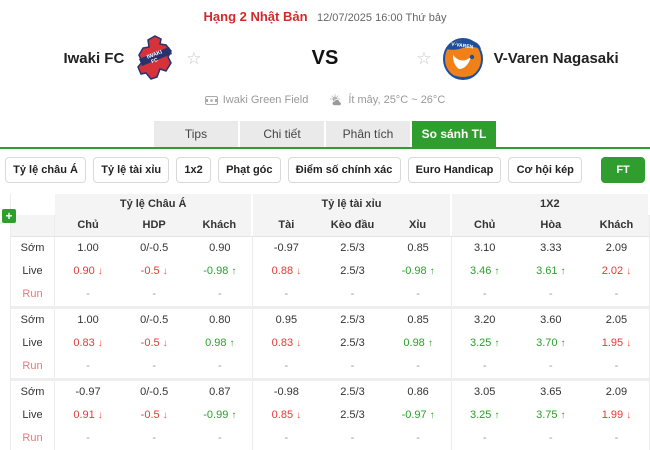  What do you see at coordinates (88, 271) in the screenshot?
I see `odds-cell: 0.90 ↓` at bounding box center [88, 271].